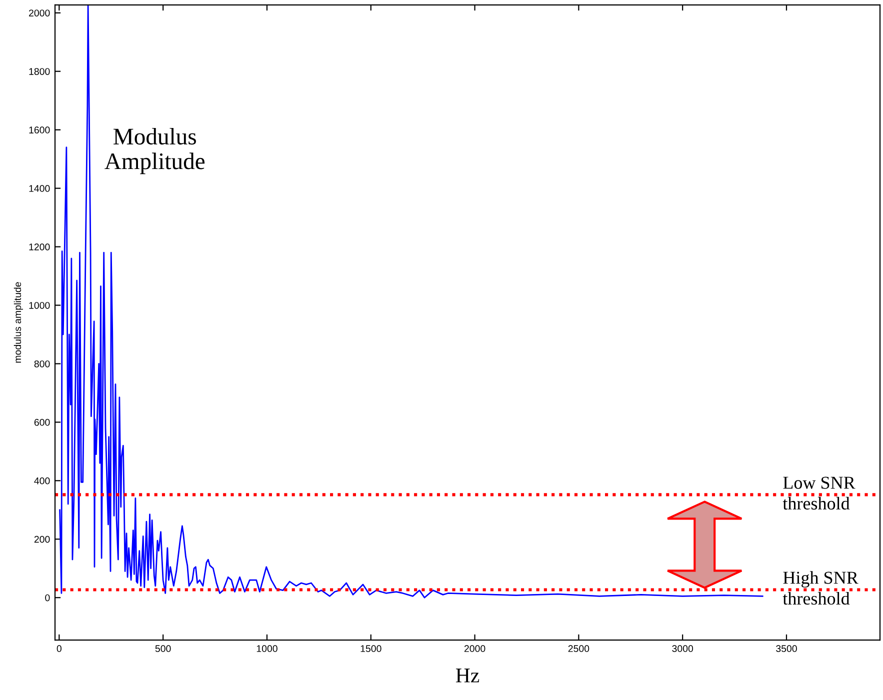 The width and height of the screenshot is (883, 700). What do you see at coordinates (579, 648) in the screenshot?
I see `x-tick-label: 2500` at bounding box center [579, 648].